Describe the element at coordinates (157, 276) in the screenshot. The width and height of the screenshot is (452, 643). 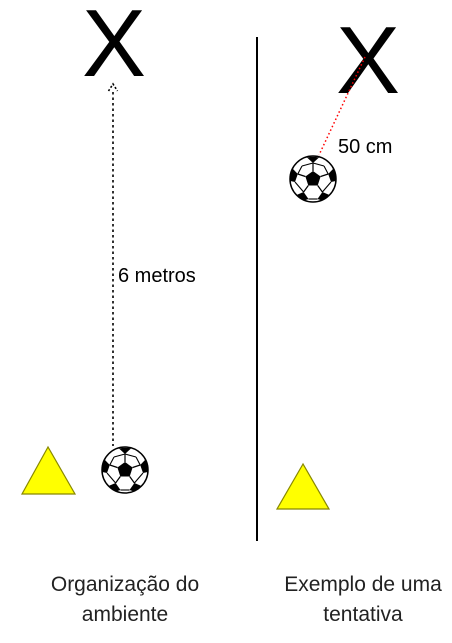
I see `left-distance-label: 6 metros` at that location.